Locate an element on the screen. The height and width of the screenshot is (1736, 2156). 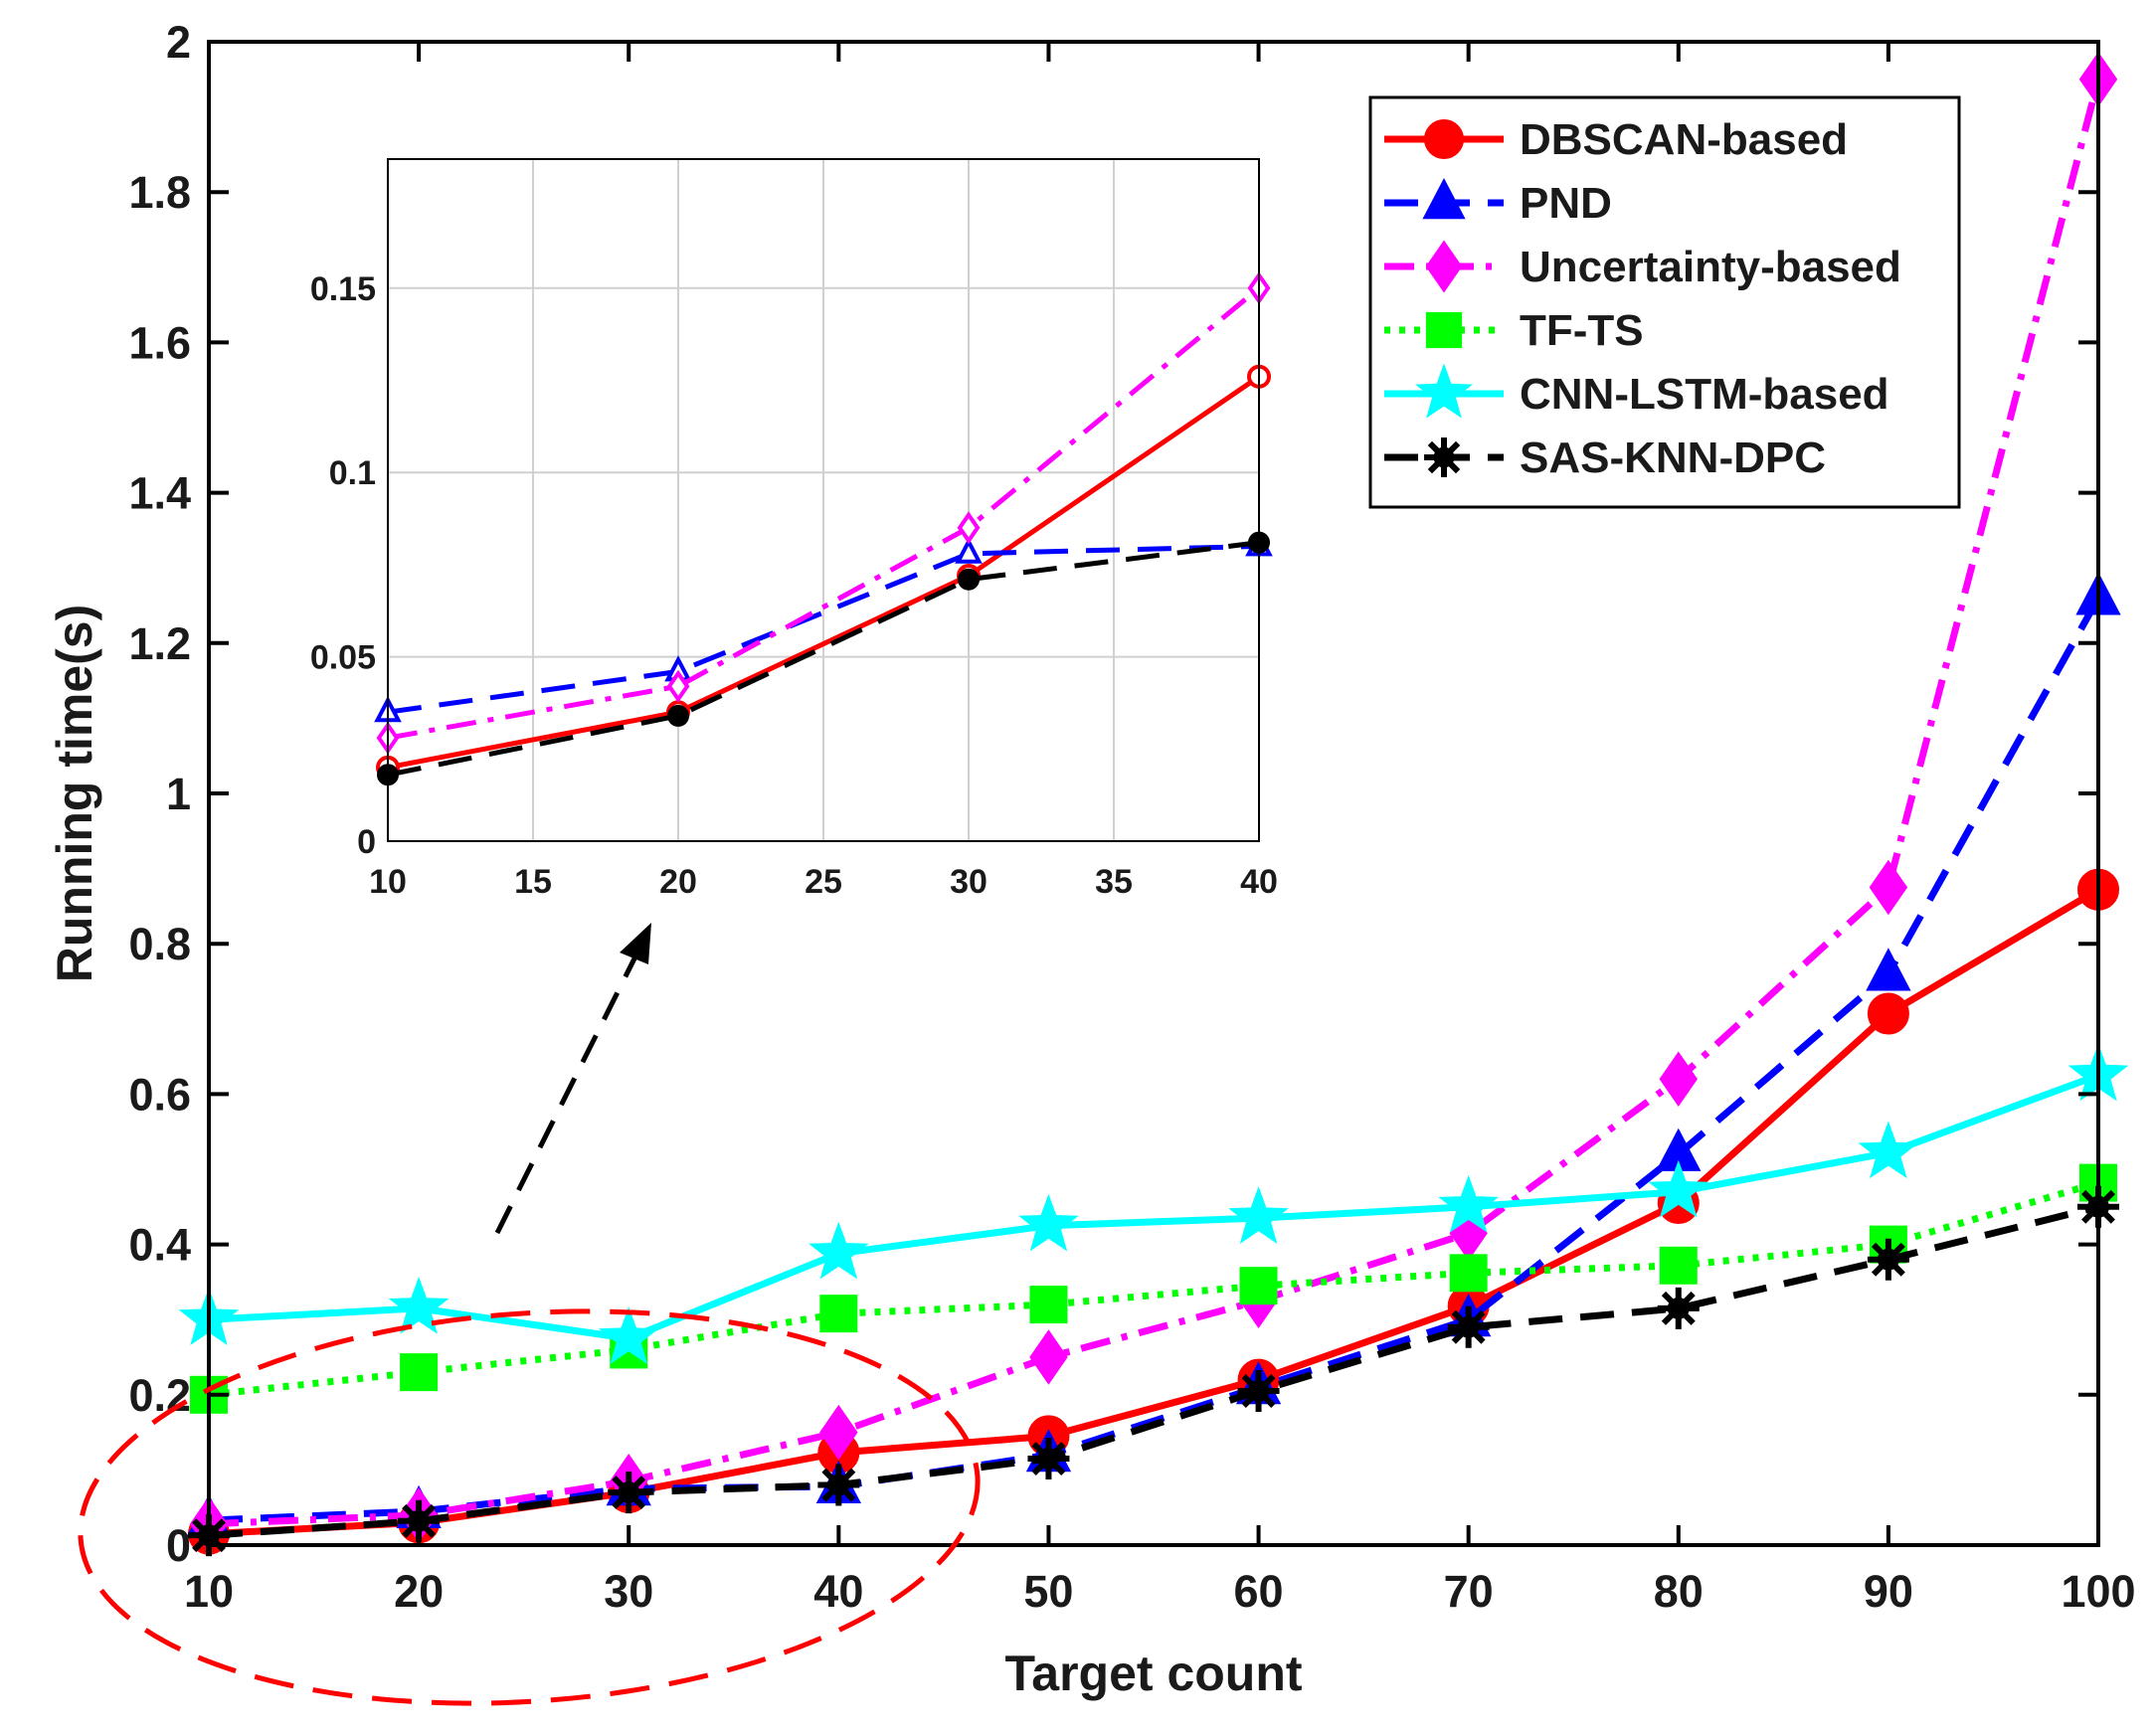
legend-marker-uncertainty-based is located at coordinates (1444, 266).